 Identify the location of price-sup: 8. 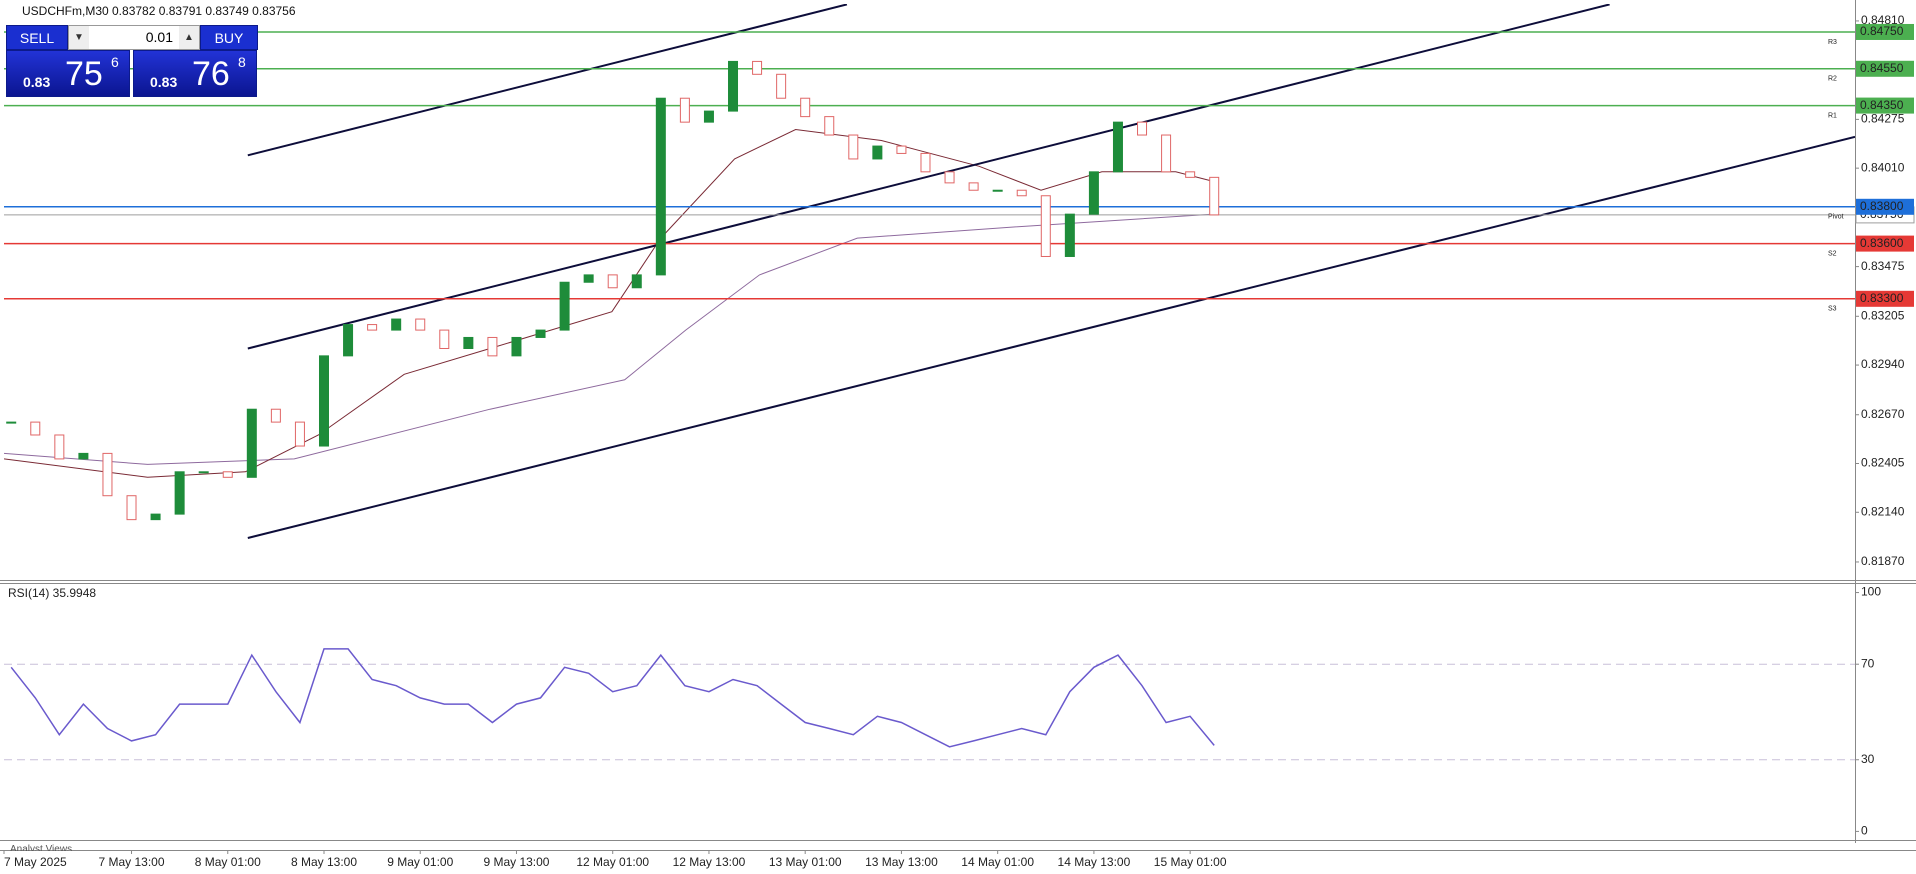
(242, 62).